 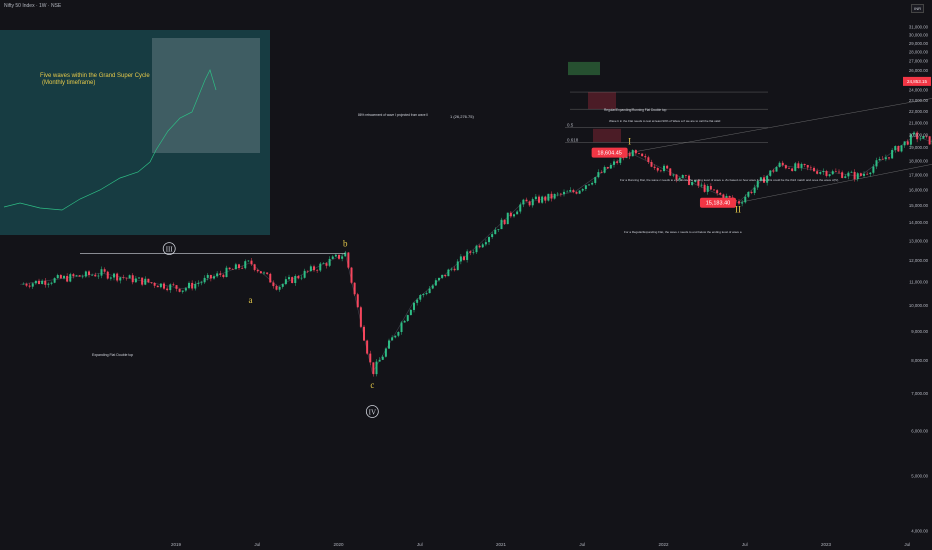 I want to click on circled-label-1: IV, so click(x=372, y=413).